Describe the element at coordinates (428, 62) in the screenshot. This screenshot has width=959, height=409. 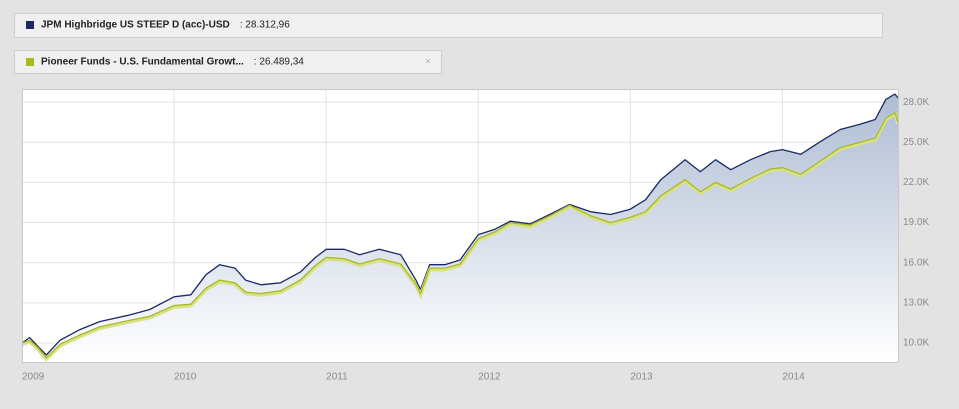
I see `close-icon: ×` at that location.